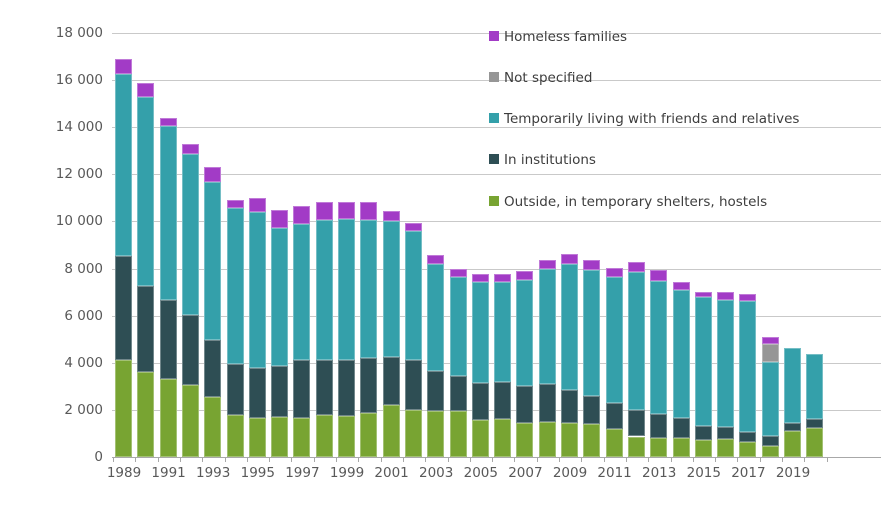 The width and height of the screenshot is (895, 508). I want to click on bar-segment-1991, so click(168, 213).